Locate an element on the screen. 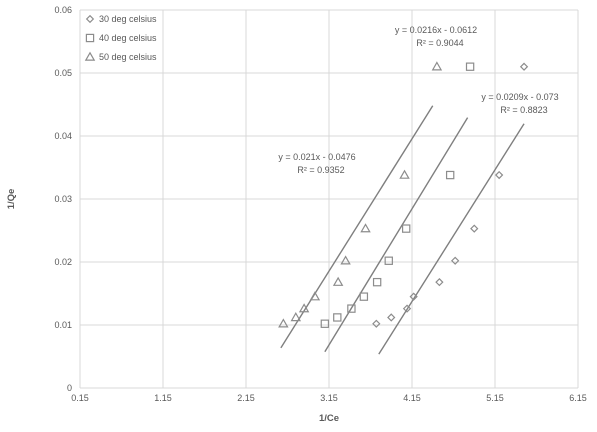 This screenshot has height=432, width=597. y-axis-title: 1/Qe is located at coordinates (11, 199).